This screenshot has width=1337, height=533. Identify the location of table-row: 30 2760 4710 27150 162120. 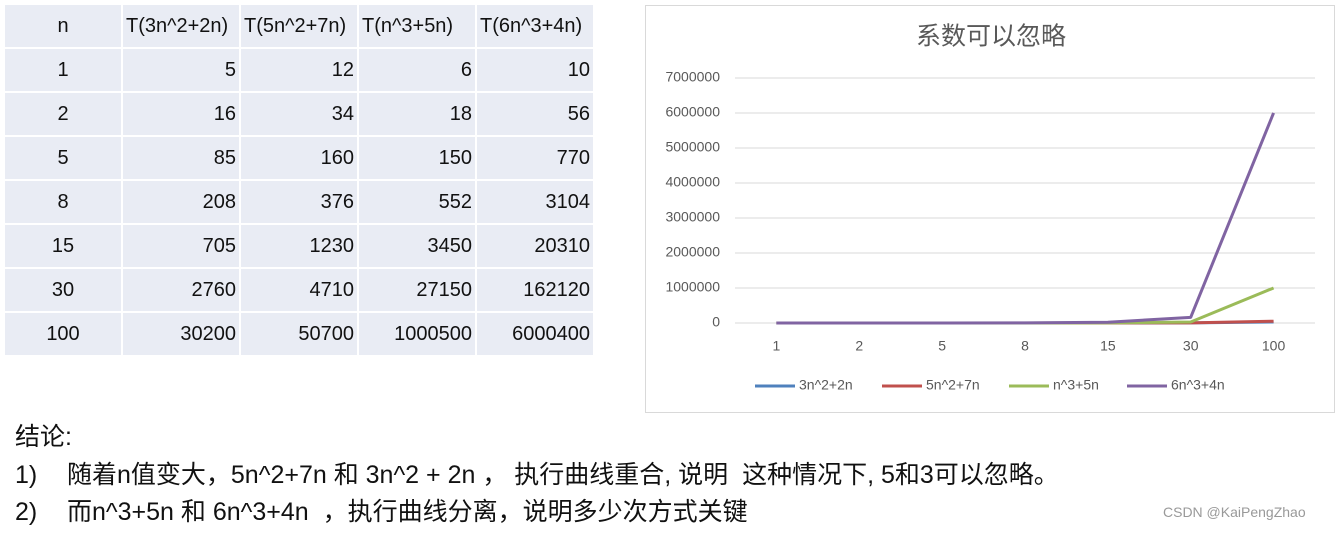
(299, 290).